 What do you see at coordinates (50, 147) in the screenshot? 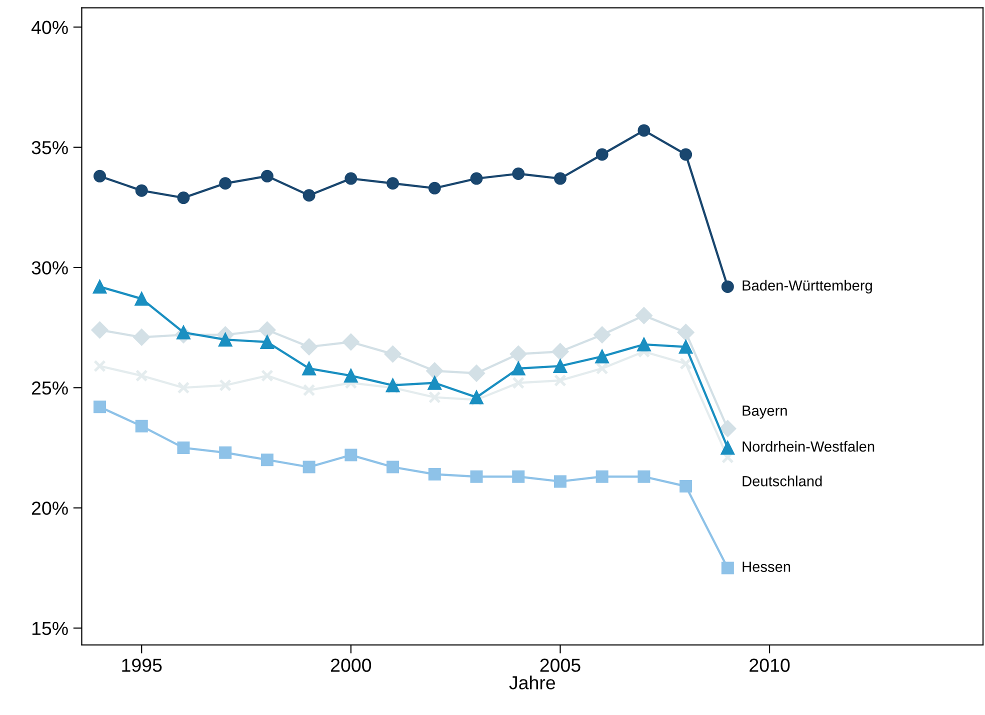
I see `y-tick-label: 35%` at bounding box center [50, 147].